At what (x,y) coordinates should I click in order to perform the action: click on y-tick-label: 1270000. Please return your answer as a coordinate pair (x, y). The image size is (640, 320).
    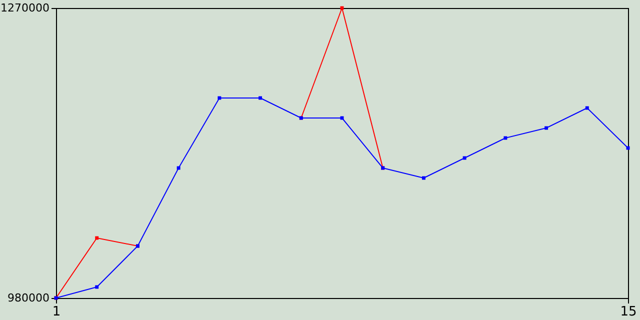
    Looking at the image, I should click on (25, 8).